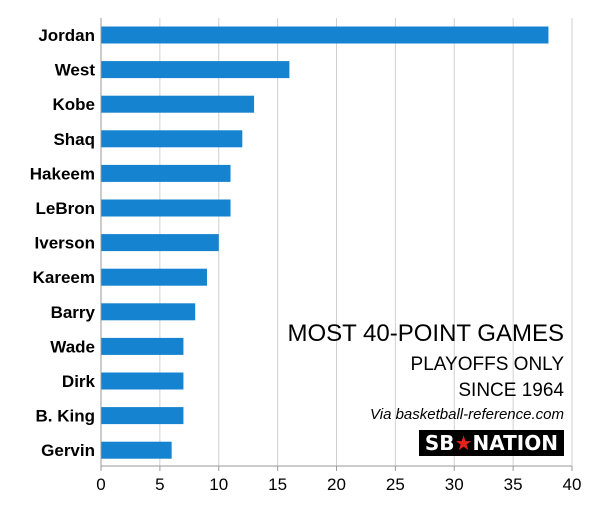  Describe the element at coordinates (454, 484) in the screenshot. I see `x-tick-label: 30` at that location.